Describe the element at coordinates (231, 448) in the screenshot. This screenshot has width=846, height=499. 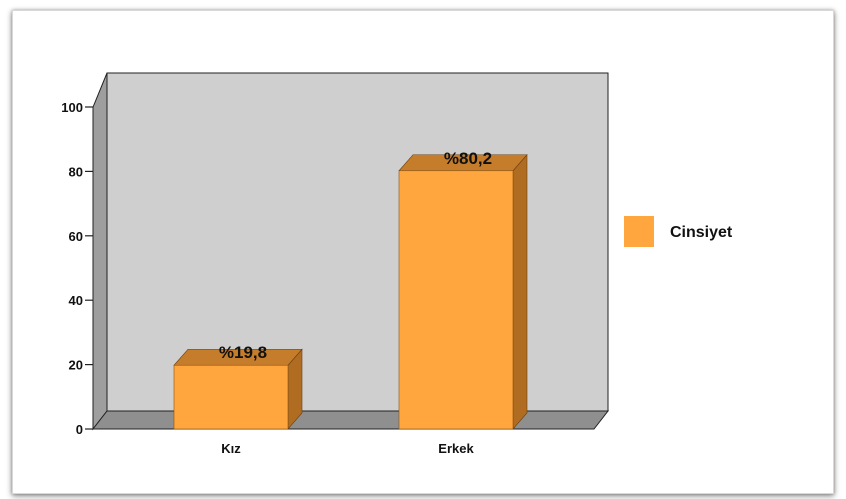
I see `x-category-label: Kız` at that location.